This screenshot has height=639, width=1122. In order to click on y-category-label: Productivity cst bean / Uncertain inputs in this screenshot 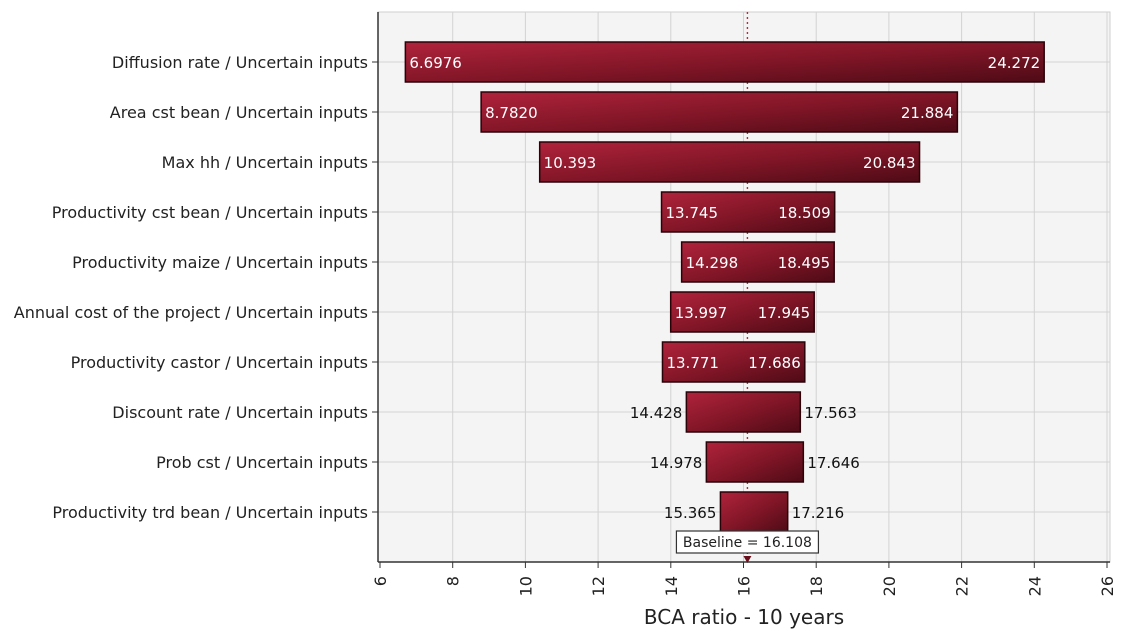, I will do `click(210, 212)`.